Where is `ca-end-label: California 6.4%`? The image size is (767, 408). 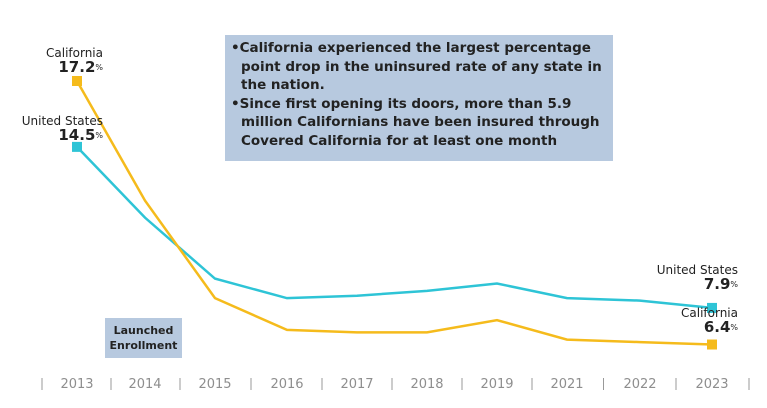 ca-end-label: California 6.4% is located at coordinates (689, 320).